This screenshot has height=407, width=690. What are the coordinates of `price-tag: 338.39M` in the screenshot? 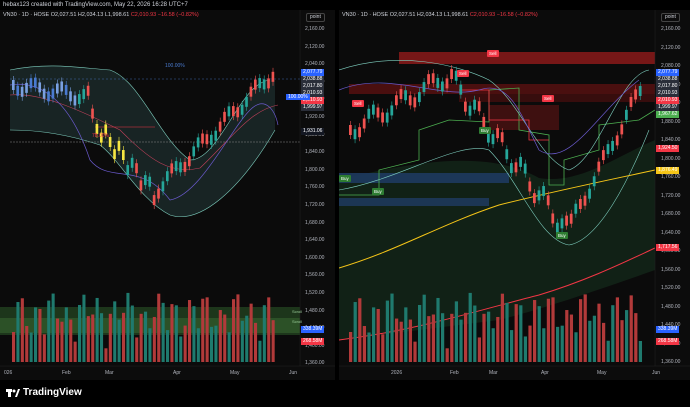 It's located at (313, 329).